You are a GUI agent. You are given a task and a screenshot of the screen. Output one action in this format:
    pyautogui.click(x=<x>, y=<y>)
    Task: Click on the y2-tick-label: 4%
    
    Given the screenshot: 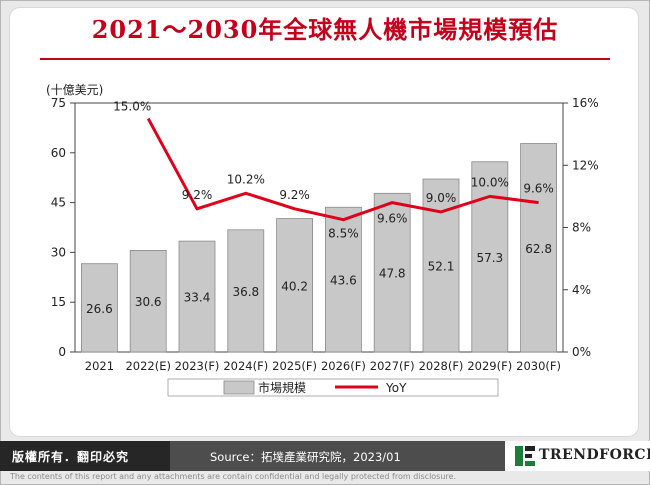 What is the action you would take?
    pyautogui.click(x=581, y=290)
    